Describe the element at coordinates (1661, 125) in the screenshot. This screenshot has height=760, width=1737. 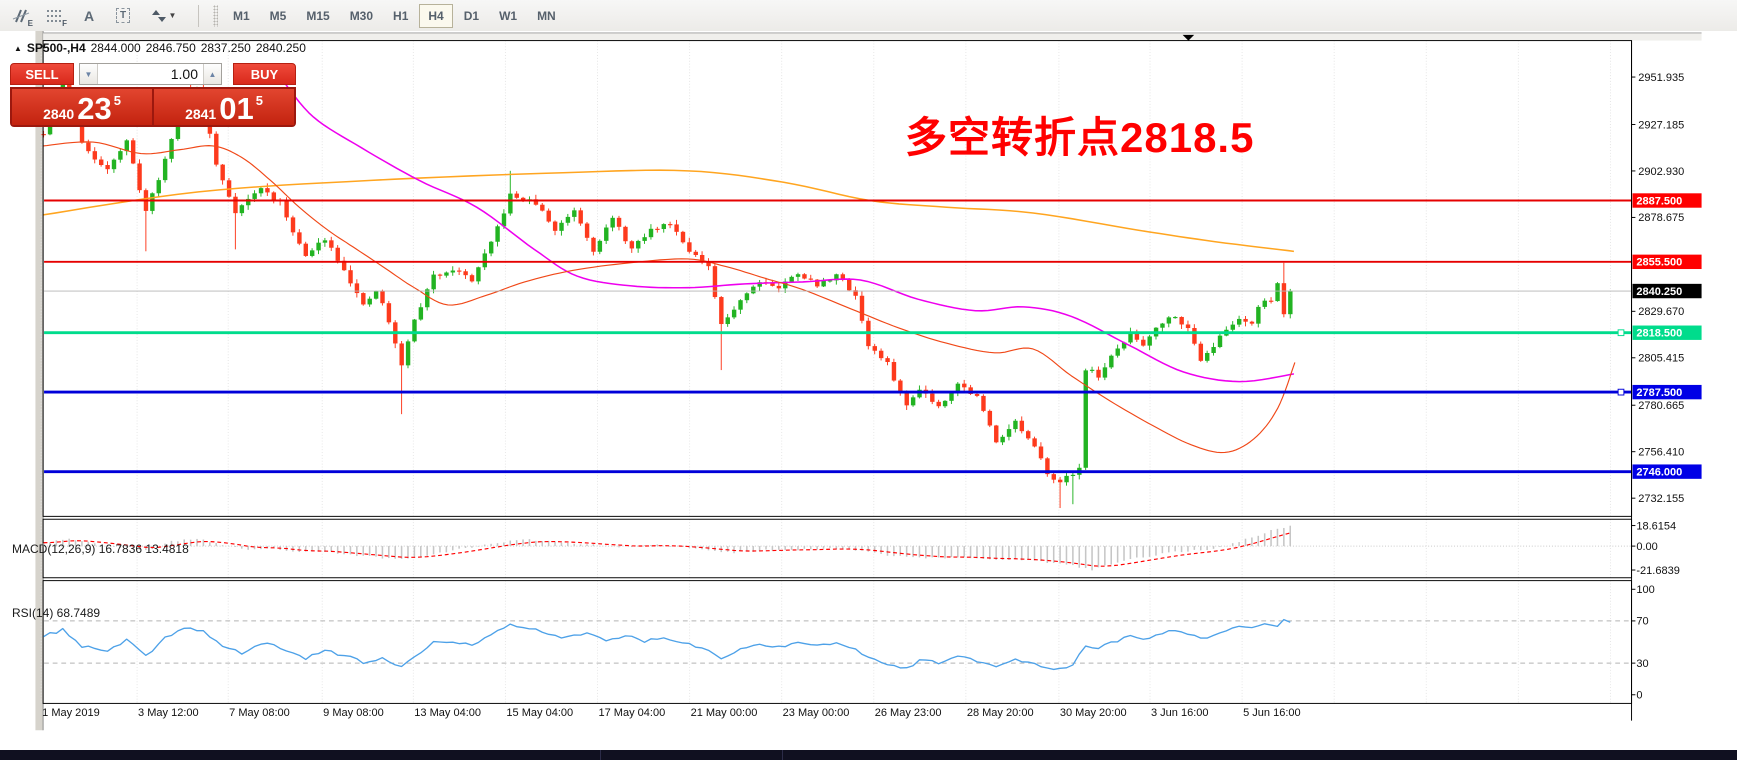
I see `y-axis-label: 2927.185` at that location.